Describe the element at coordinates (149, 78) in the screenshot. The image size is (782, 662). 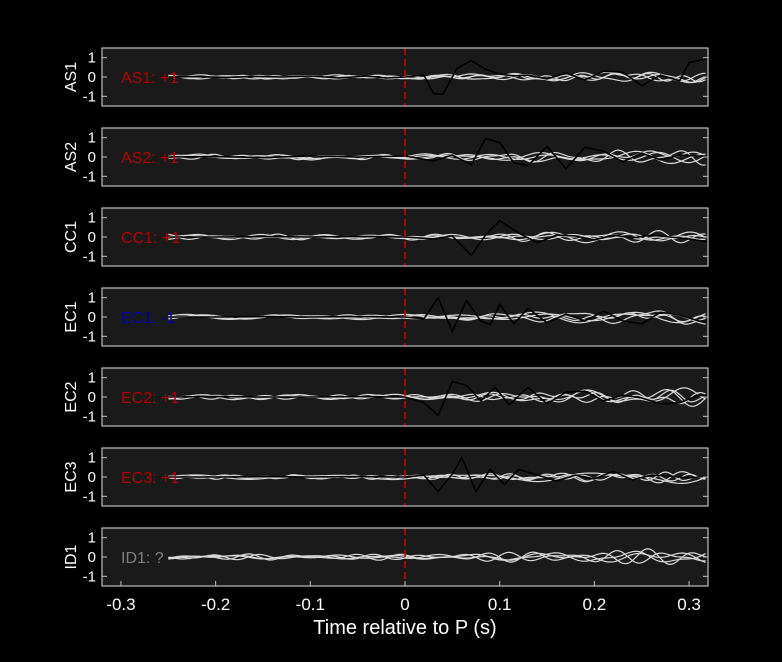
I see `polarity-annotation: AS1: +1` at that location.